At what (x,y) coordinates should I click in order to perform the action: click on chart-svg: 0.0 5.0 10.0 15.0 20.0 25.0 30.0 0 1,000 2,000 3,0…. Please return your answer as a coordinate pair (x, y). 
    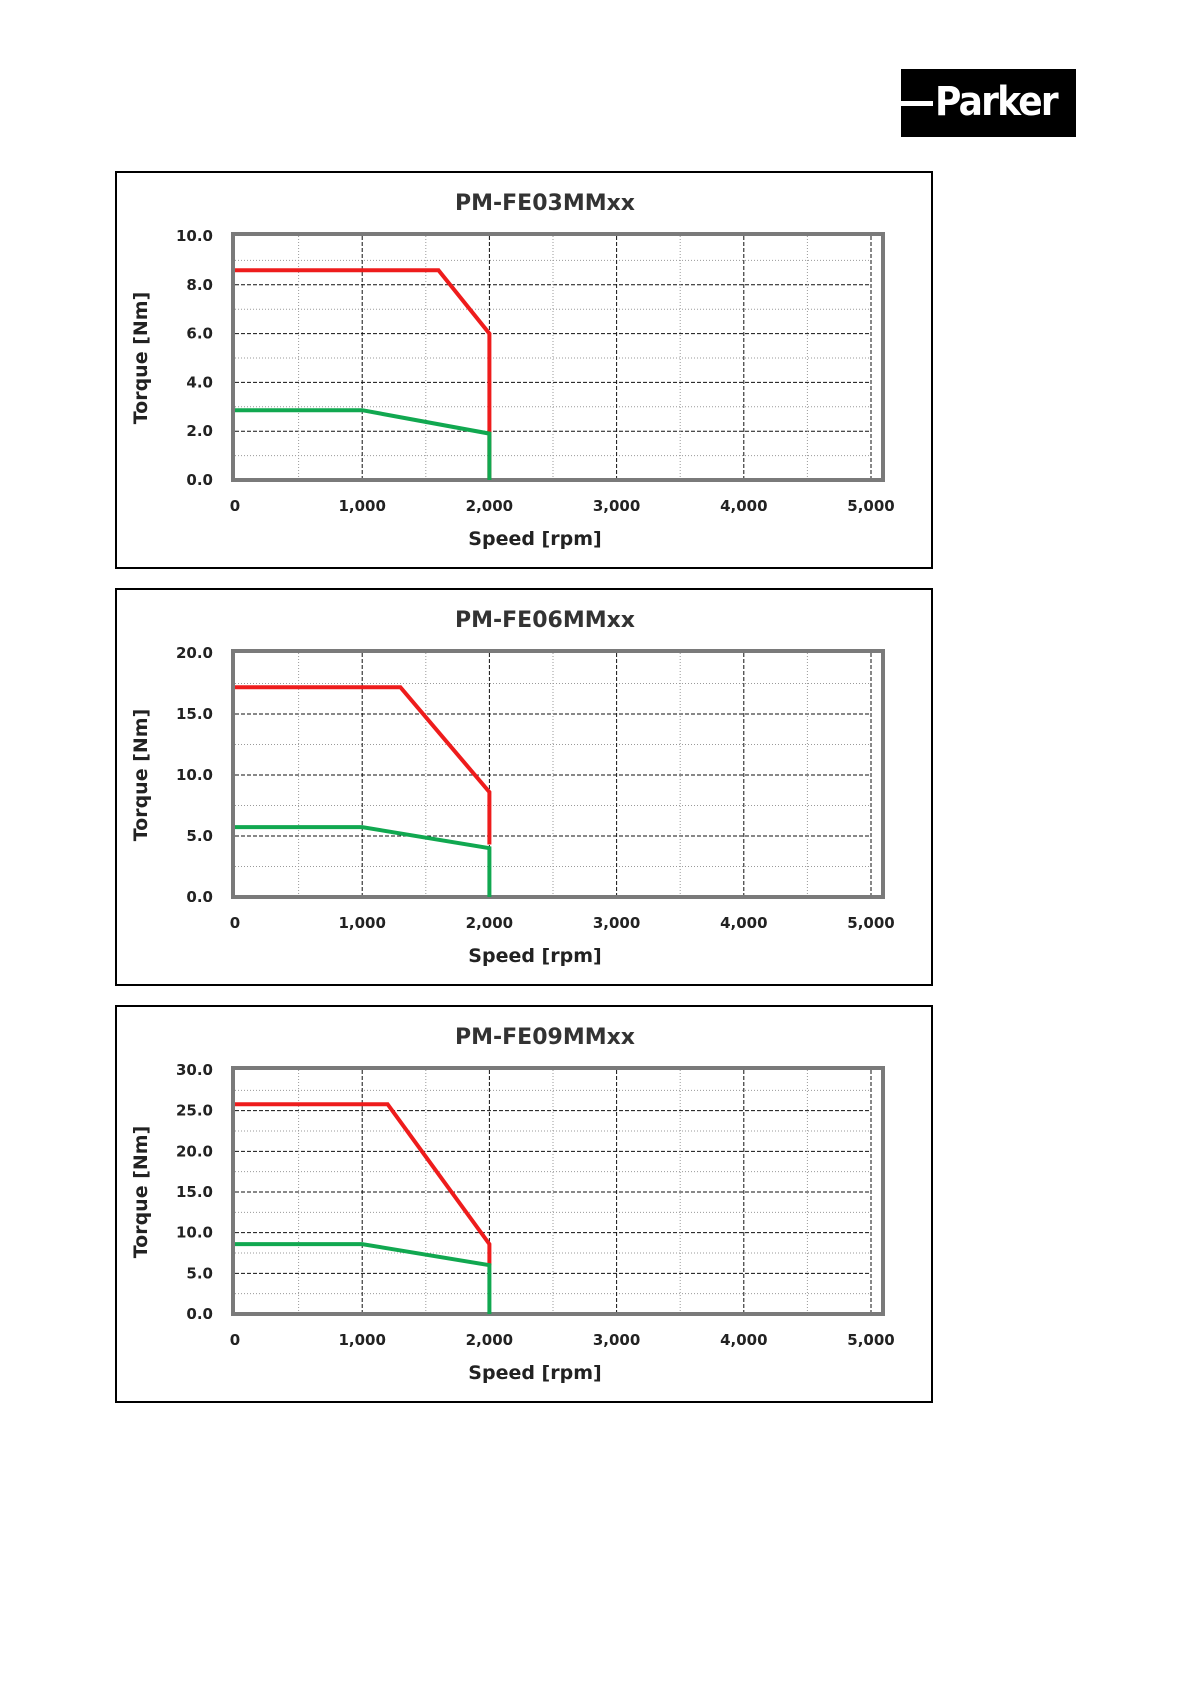
    Looking at the image, I should click on (512, 1204).